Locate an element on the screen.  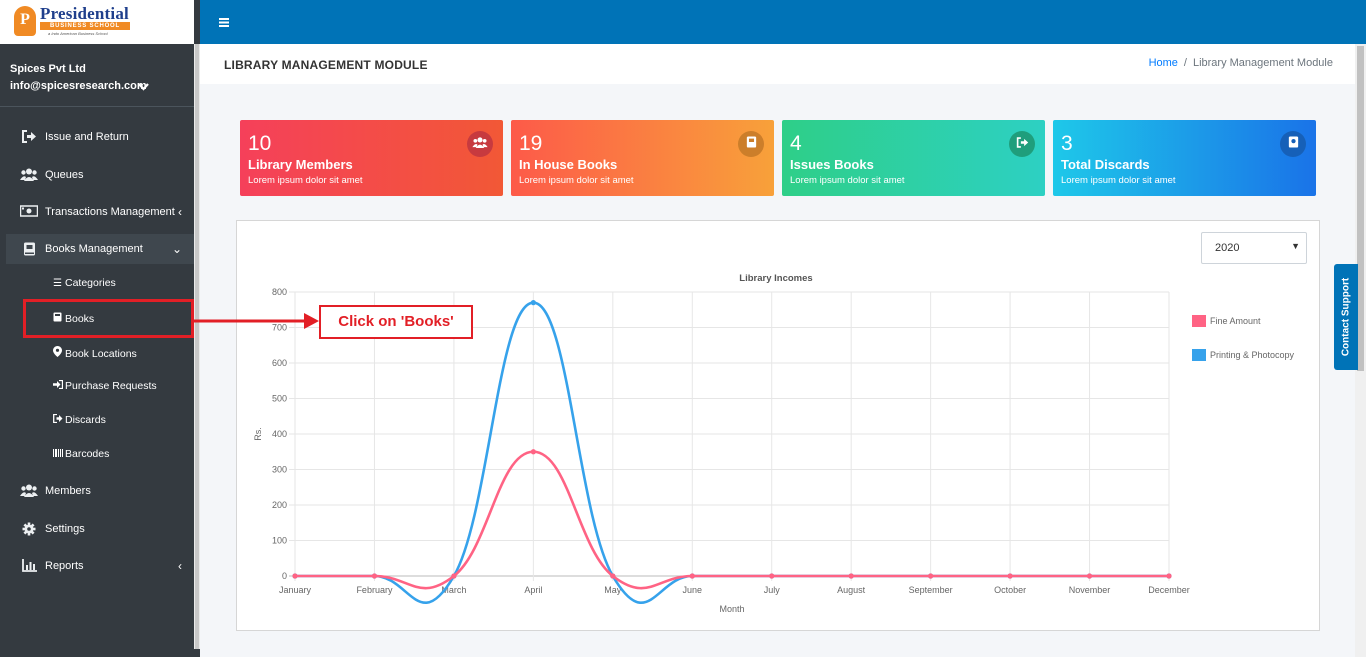
sidebar-item-books-management: Books Management ⌄ is located at coordinates (100, 249).